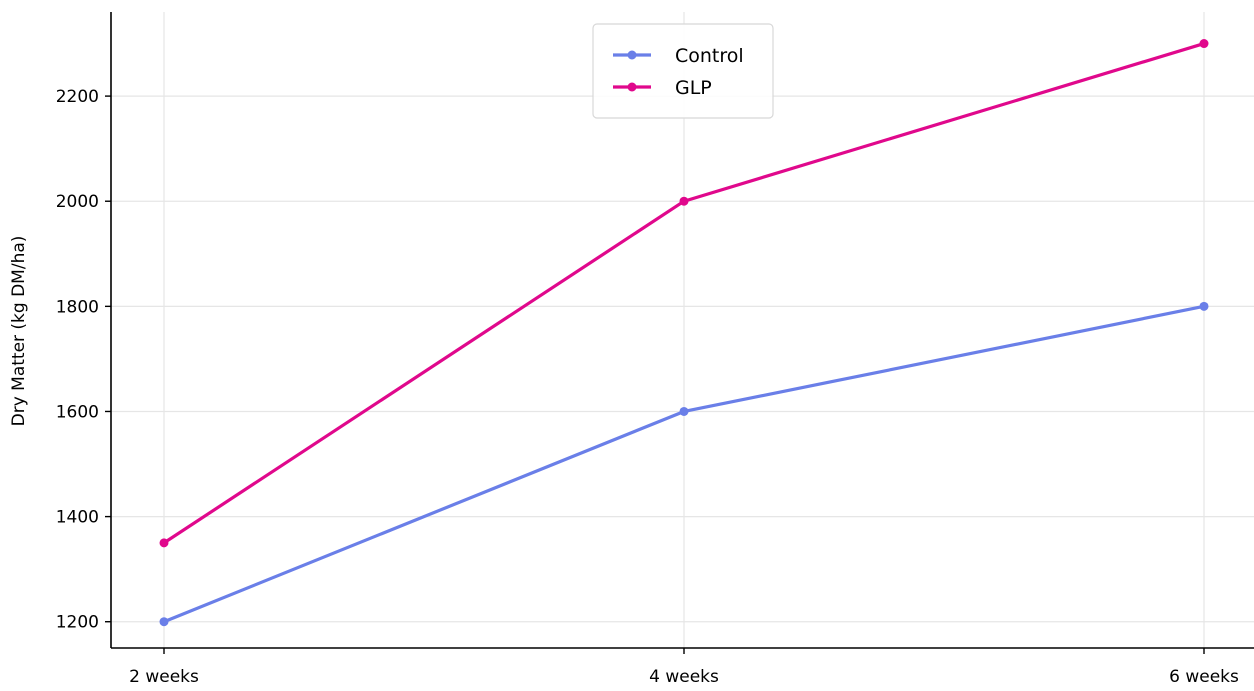 This screenshot has width=1254, height=691. What do you see at coordinates (77, 202) in the screenshot?
I see `y-tick-label: 2000` at bounding box center [77, 202].